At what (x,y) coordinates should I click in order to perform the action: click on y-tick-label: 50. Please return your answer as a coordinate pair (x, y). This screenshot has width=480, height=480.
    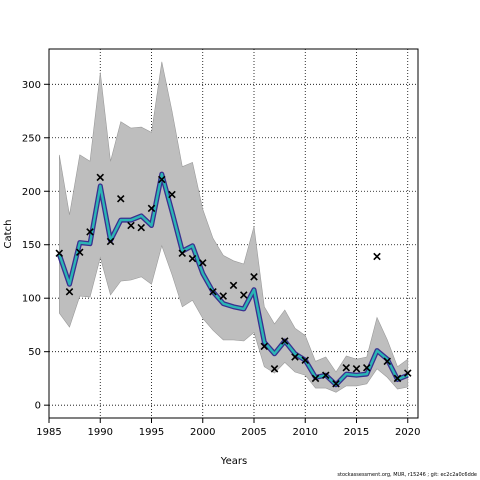
    Looking at the image, I should click on (34, 352).